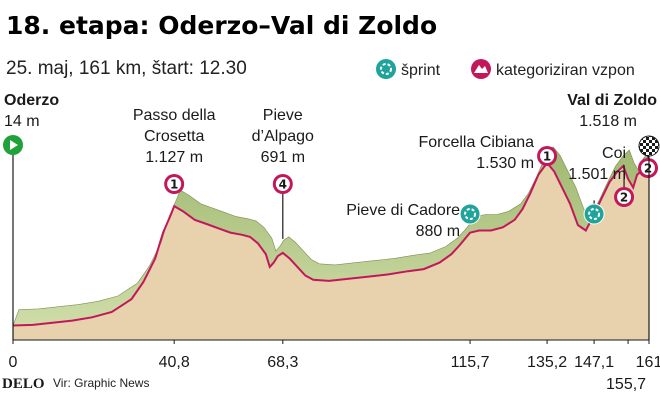 This screenshot has width=660, height=401. Describe the element at coordinates (282, 362) in the screenshot. I see `x-tick-label: 68,3` at that location.